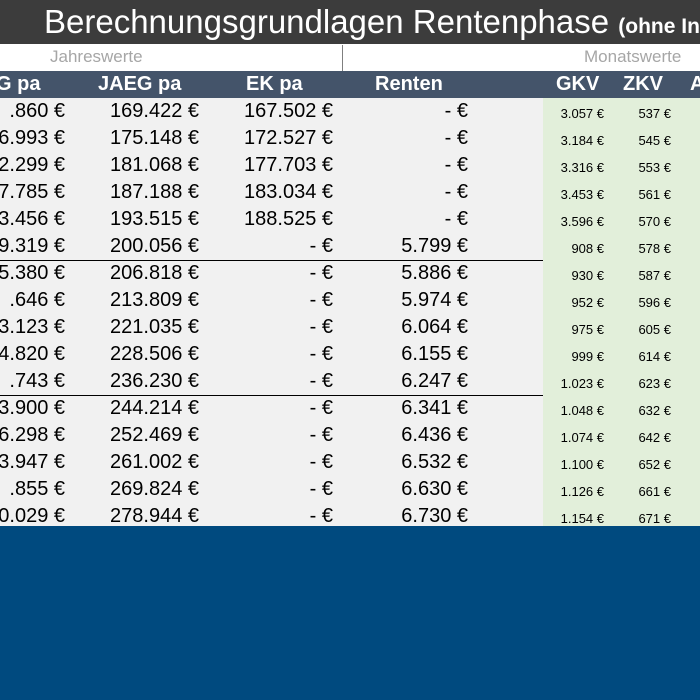 Image resolution: width=700 pixels, height=700 pixels. Describe the element at coordinates (32, 408) in the screenshot. I see `cell-col1: 3.900 €` at that location.